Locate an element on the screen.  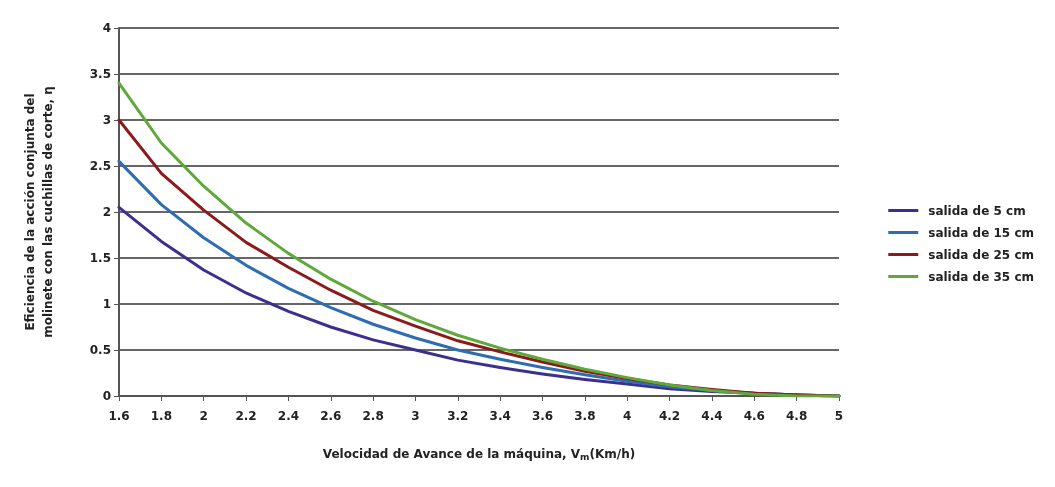
y-tick-label: 2 is located at coordinates (106, 212).